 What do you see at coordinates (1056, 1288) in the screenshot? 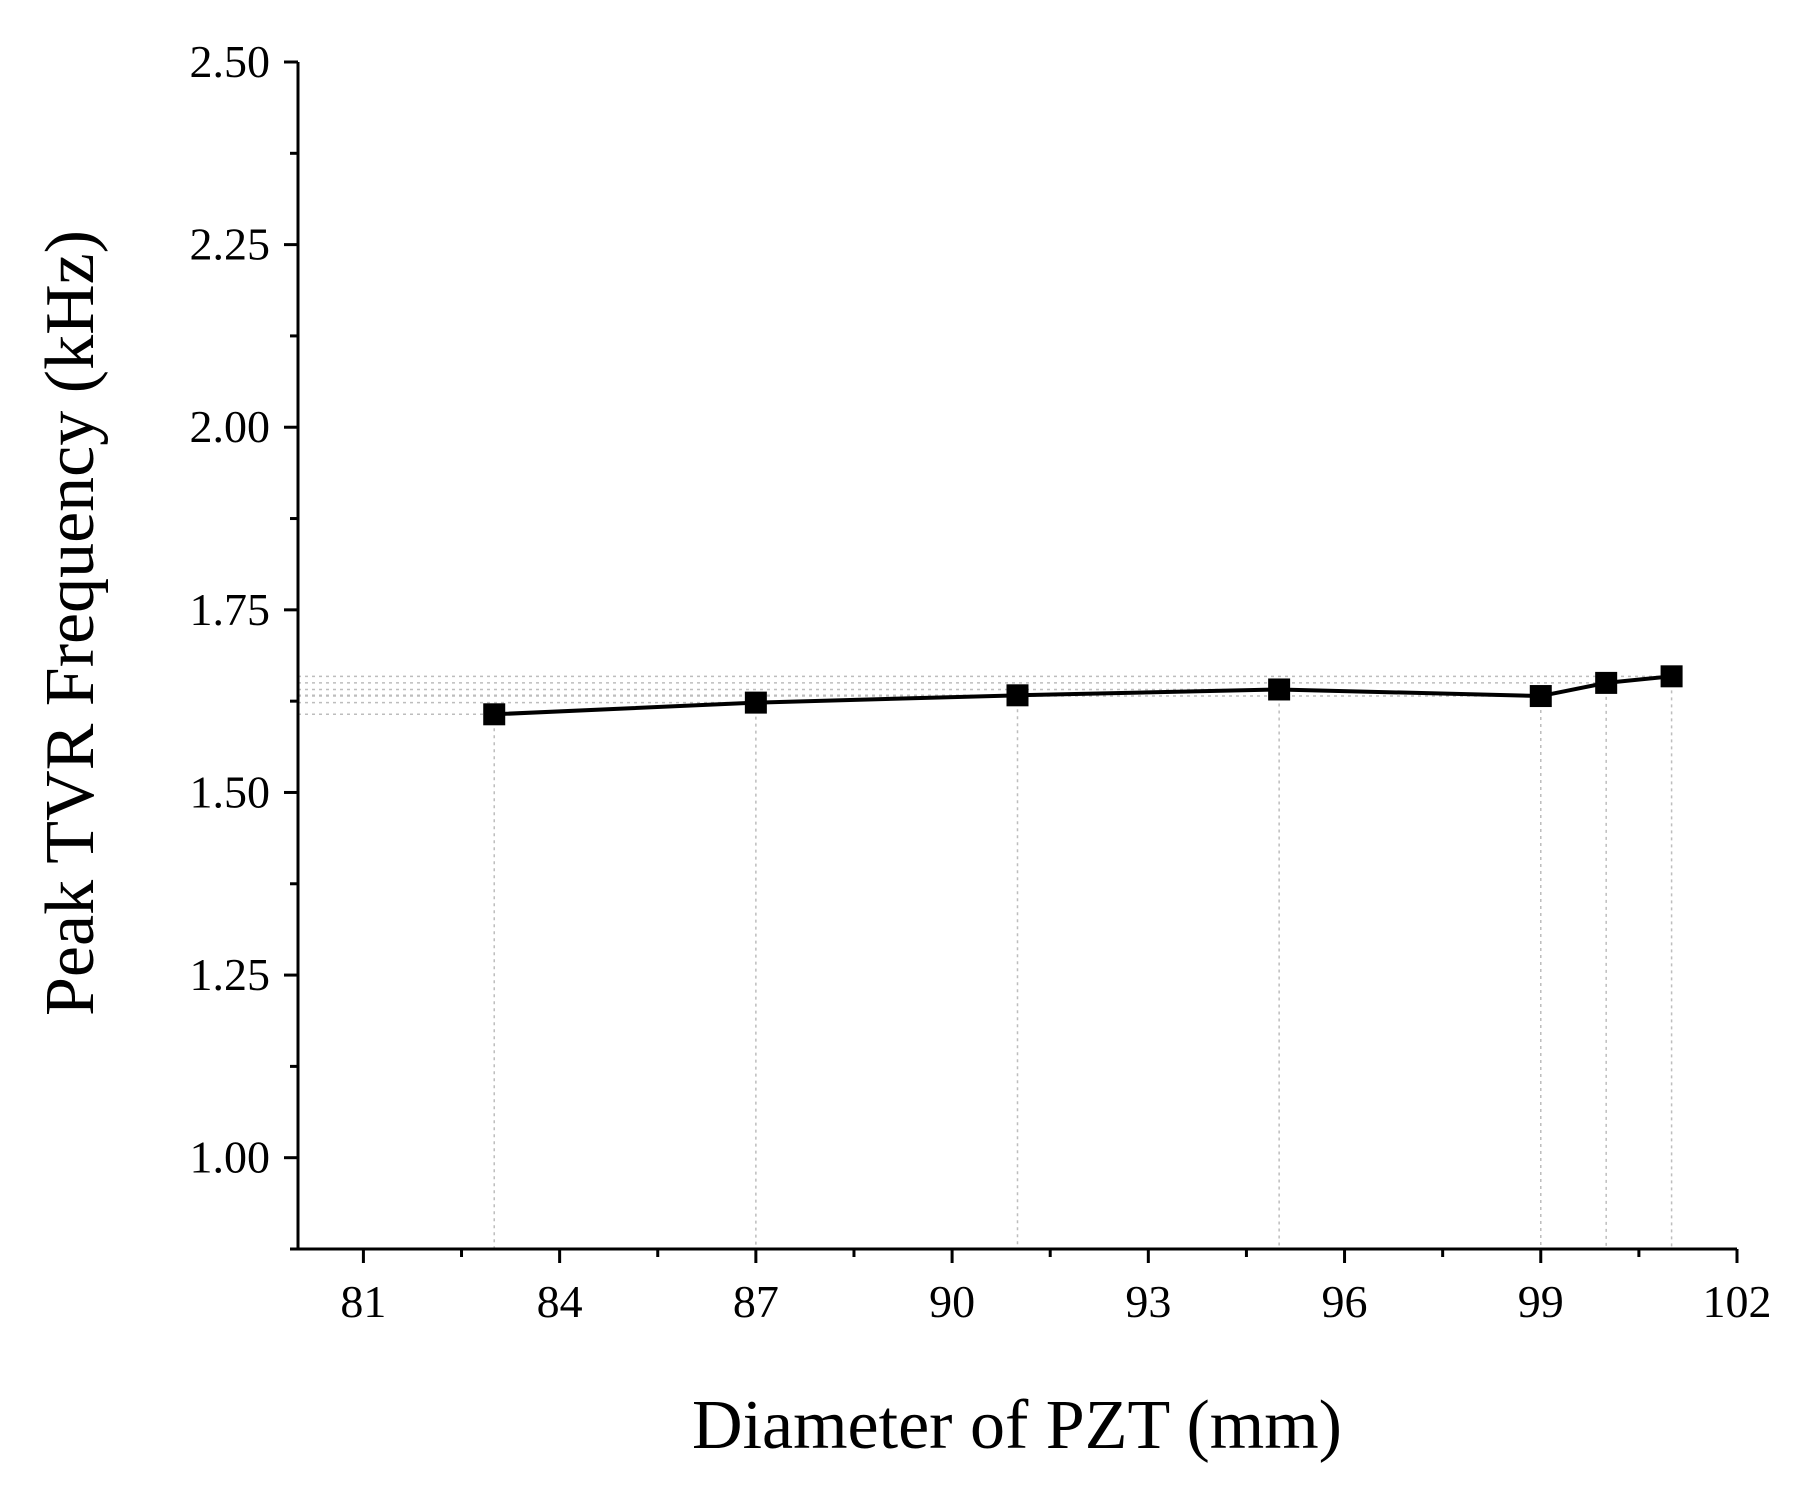
I see `x-axis-ticks: 81 84 87 90 93 96 99 102` at bounding box center [1056, 1288].